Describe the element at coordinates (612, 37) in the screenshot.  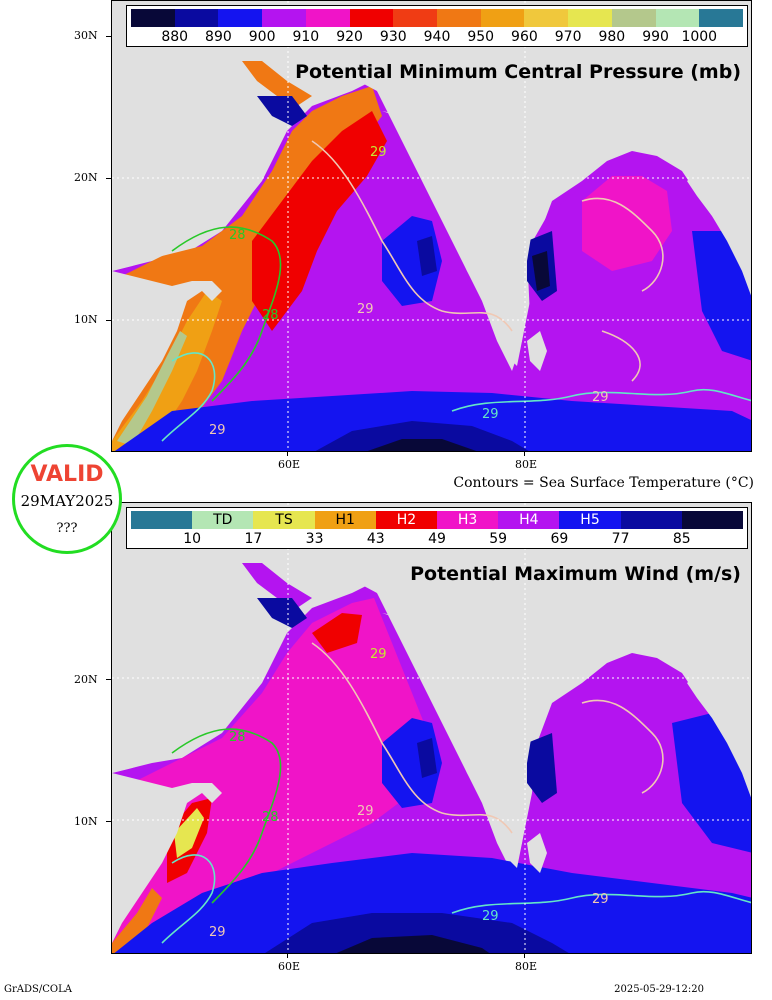
I see `pressure-colorbar-tick-label: 980` at that location.